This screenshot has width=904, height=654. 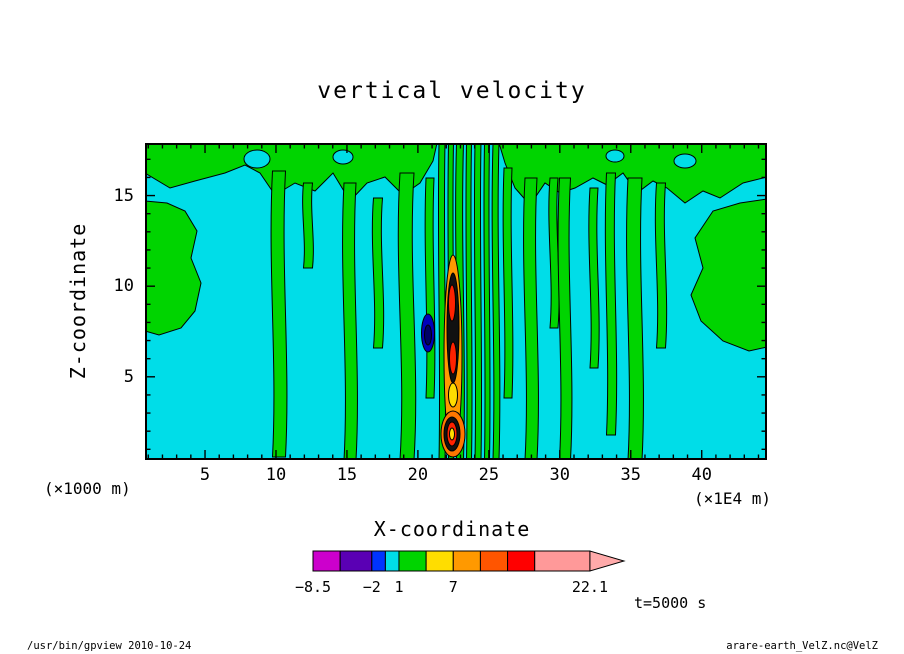 What do you see at coordinates (276, 475) in the screenshot?
I see `x-tick-label: 10` at bounding box center [276, 475].